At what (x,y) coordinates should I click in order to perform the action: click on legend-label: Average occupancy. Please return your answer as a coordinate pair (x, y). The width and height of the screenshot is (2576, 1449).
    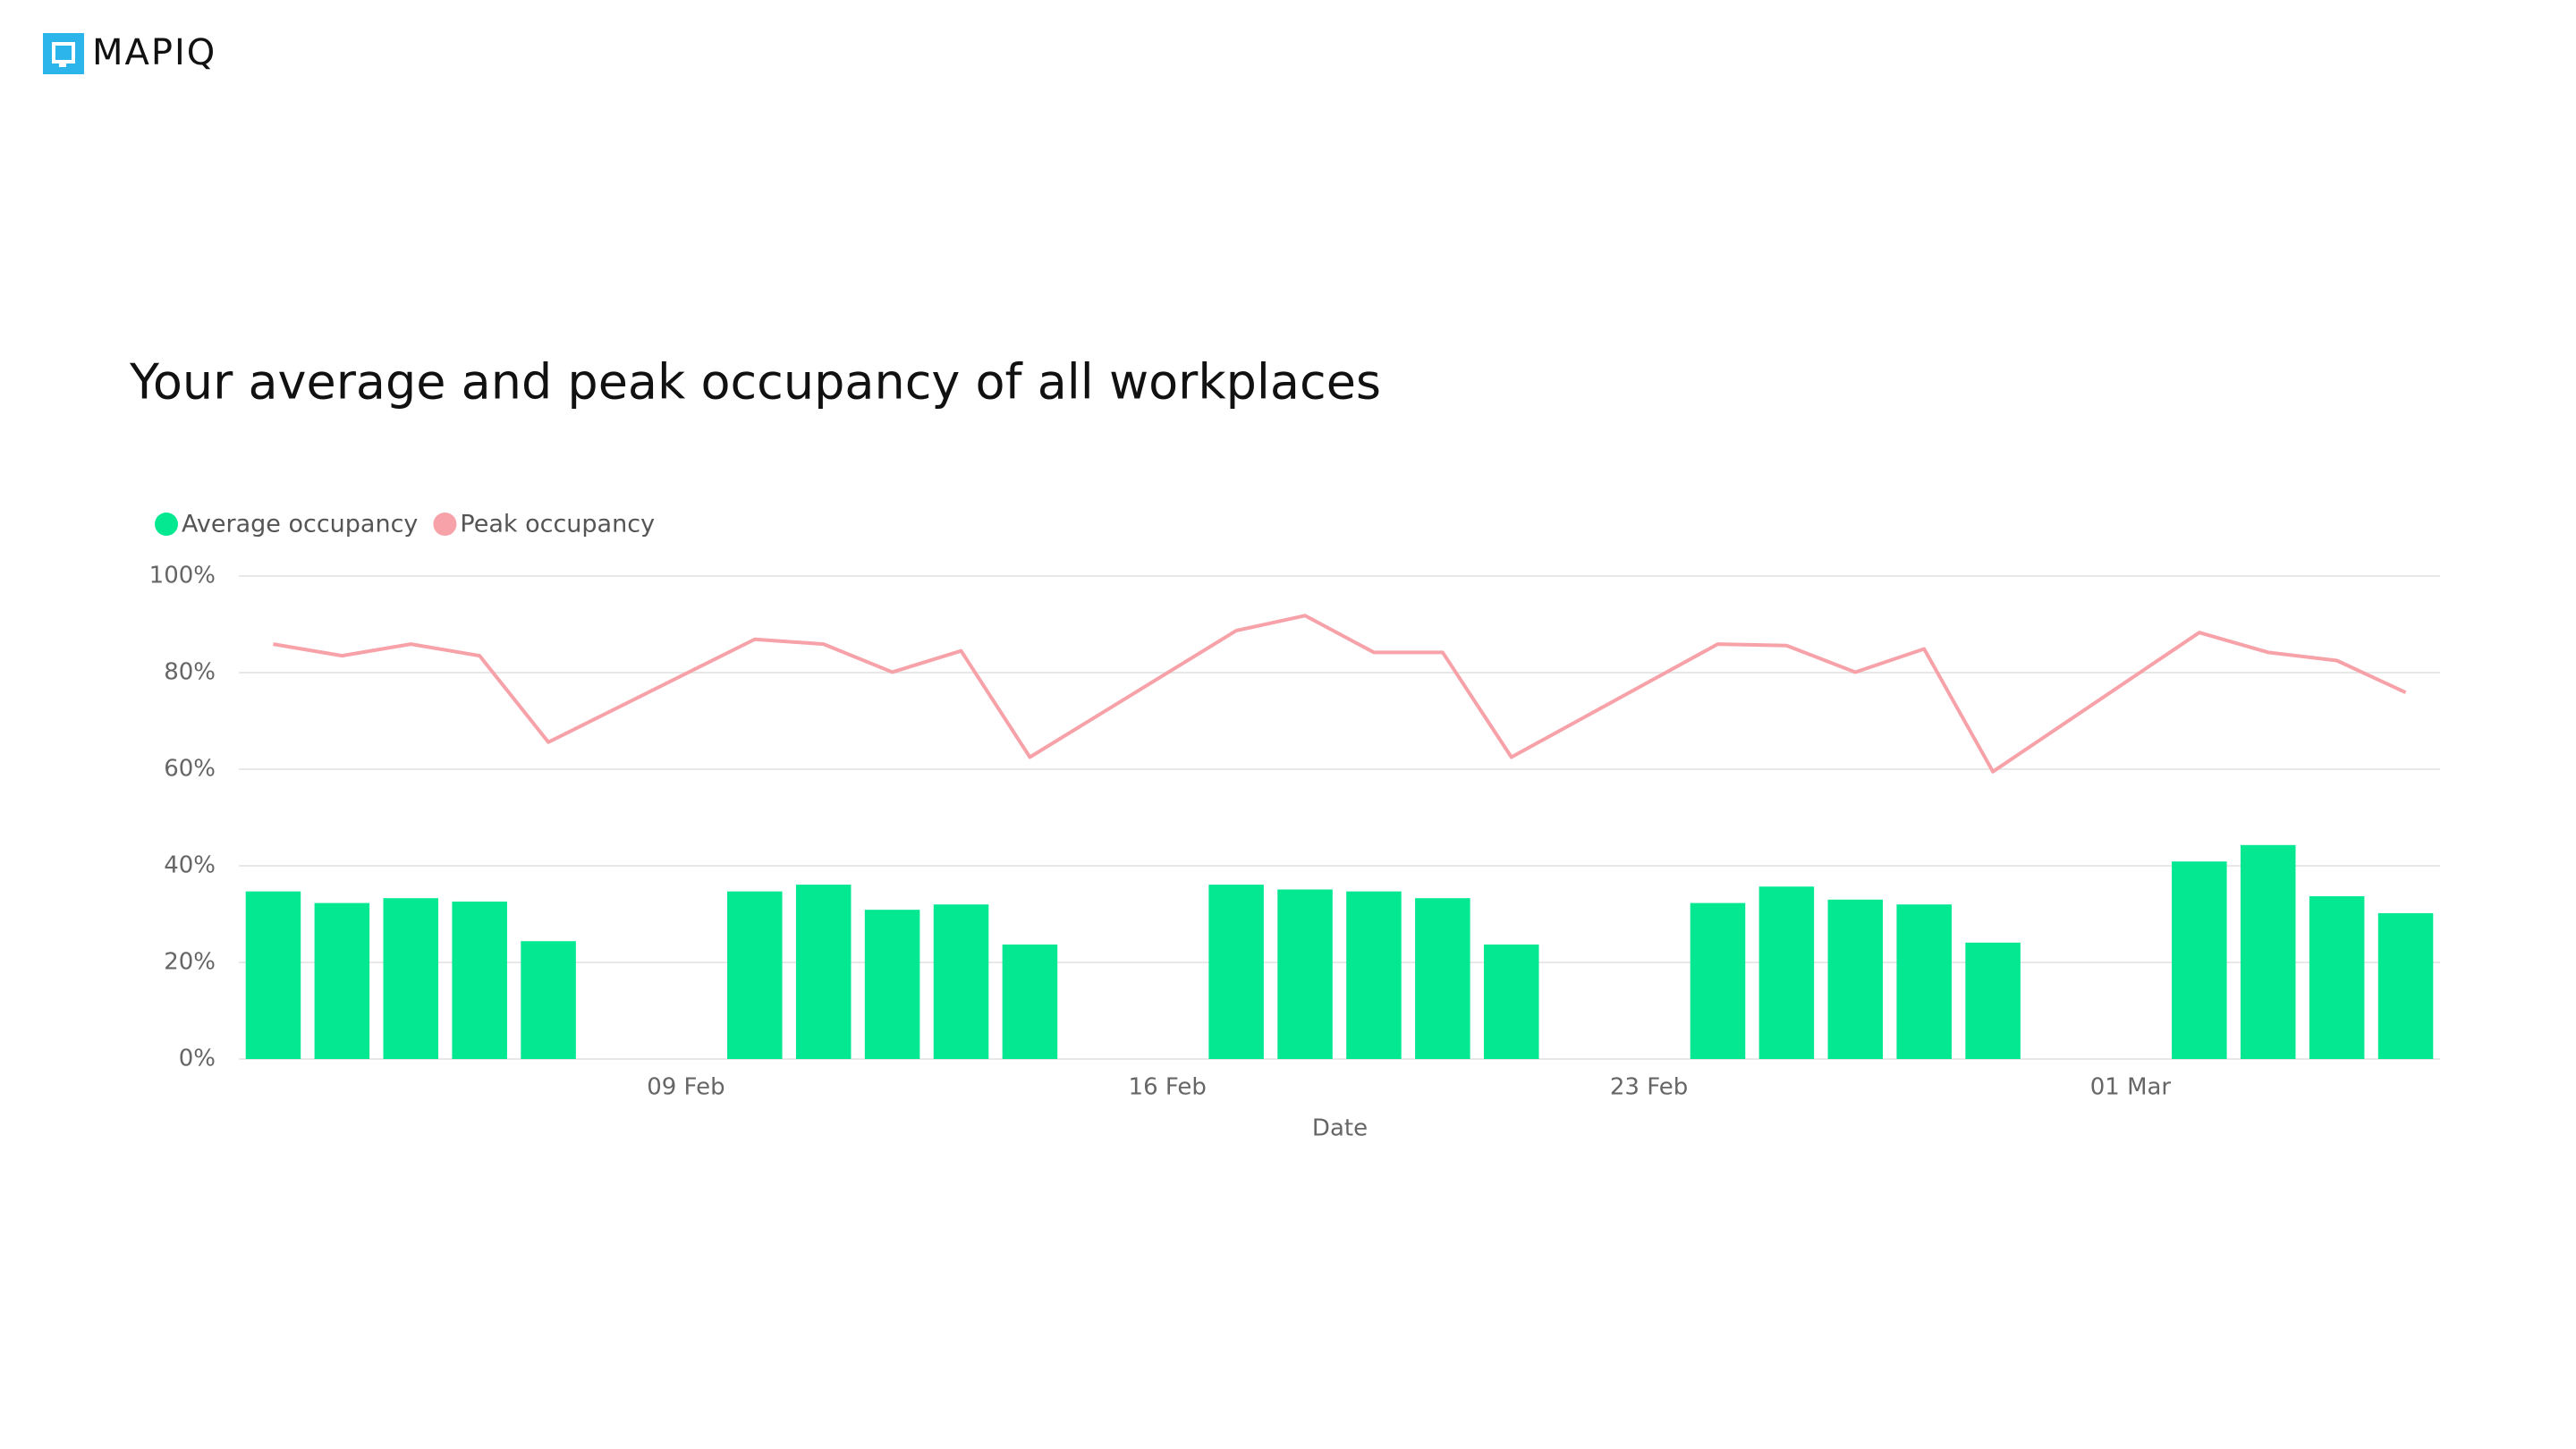
    Looking at the image, I should click on (300, 524).